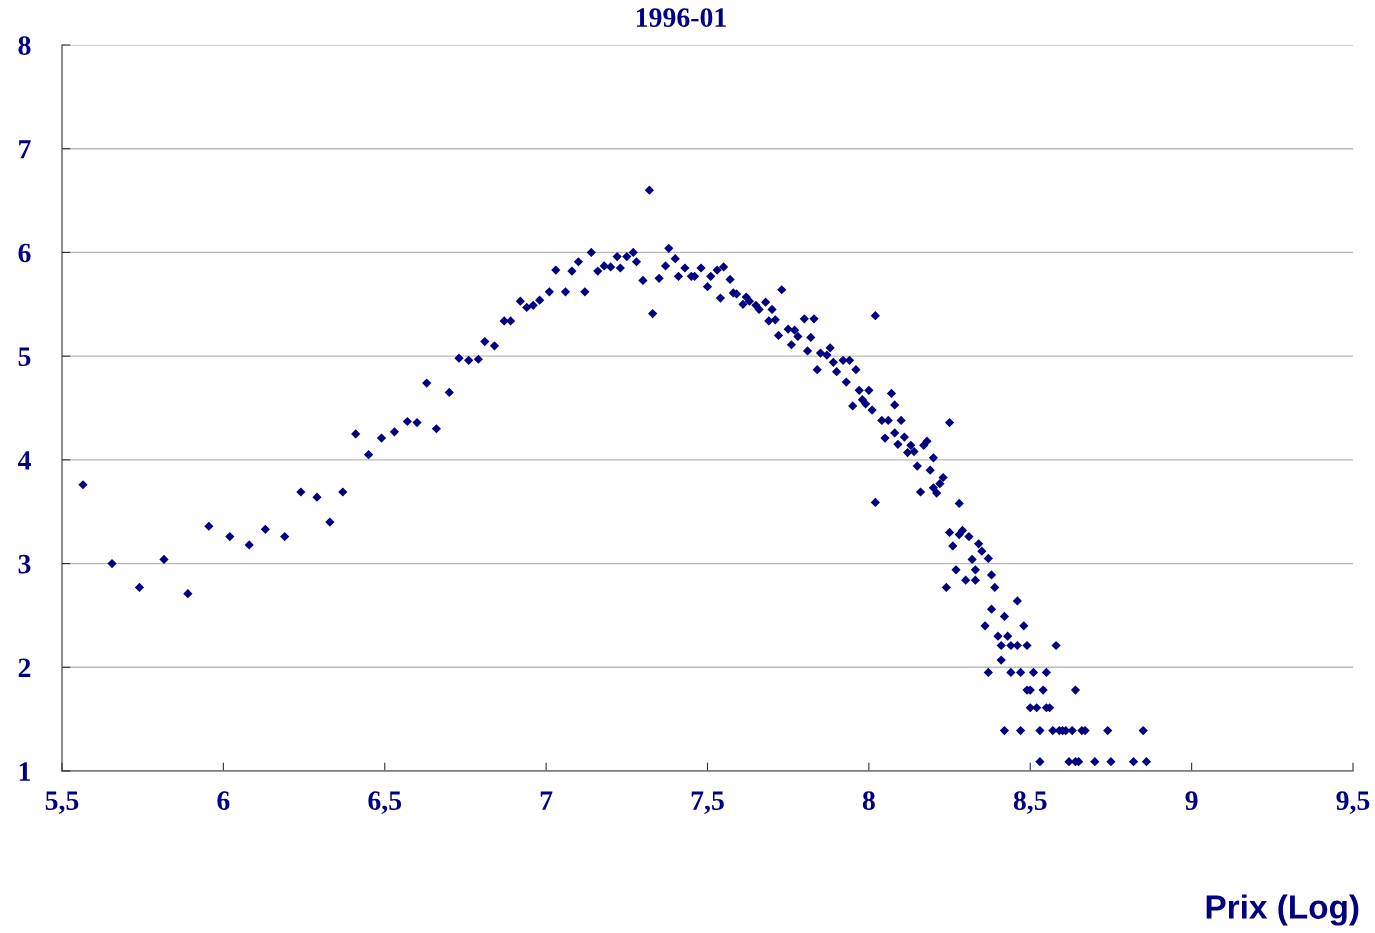  Describe the element at coordinates (24, 253) in the screenshot. I see `y-tick-label: 6` at that location.